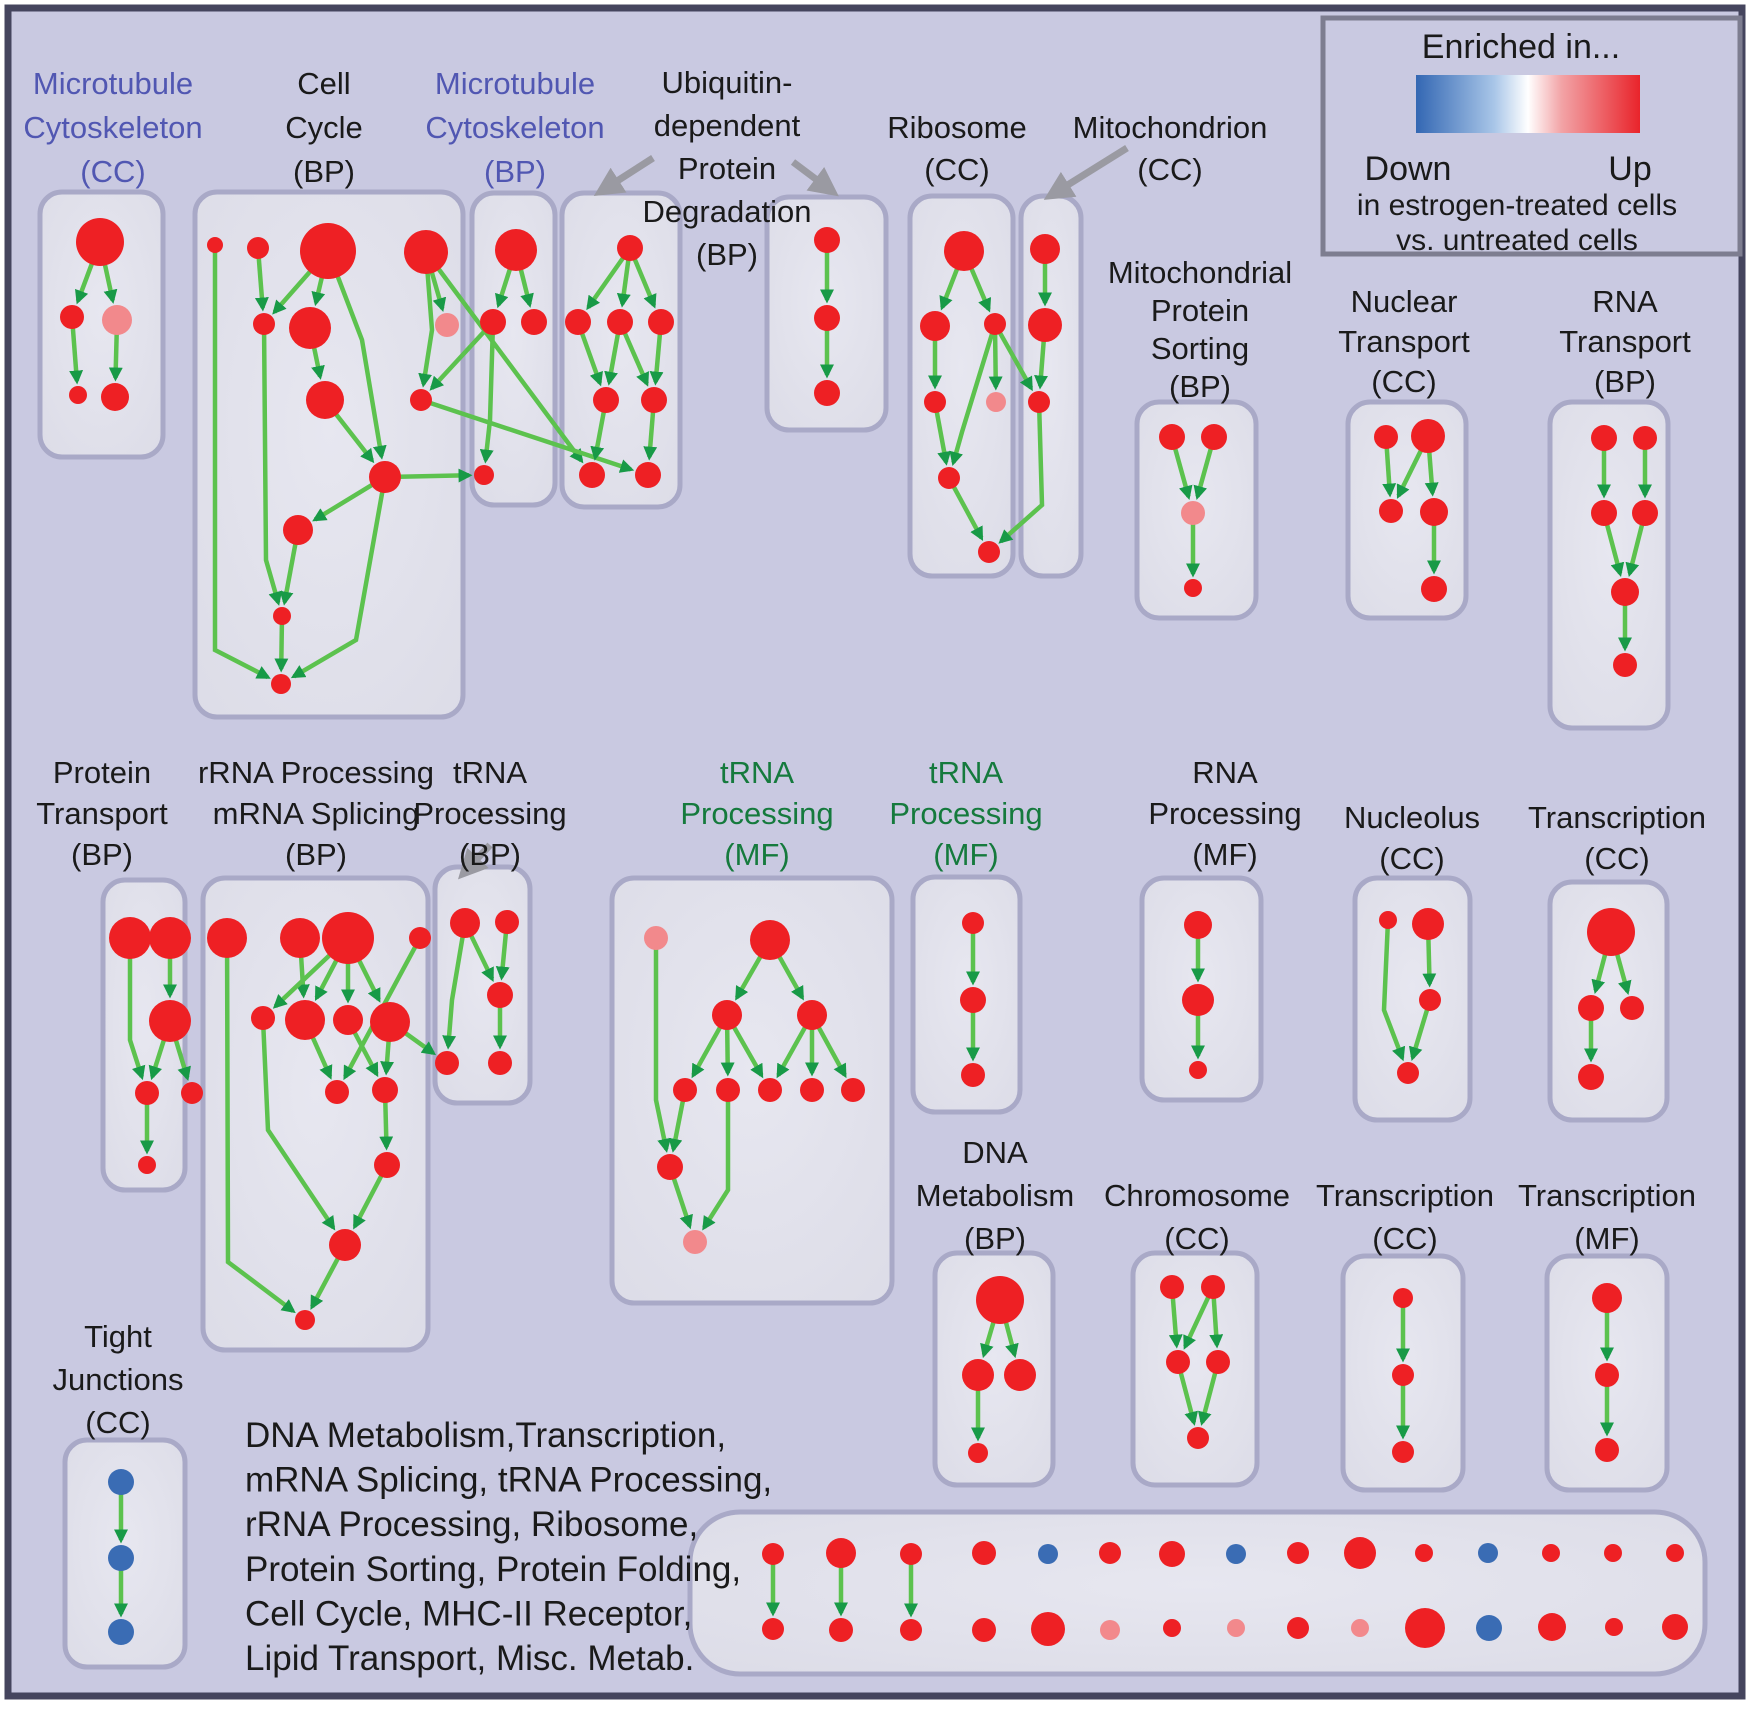  What do you see at coordinates (1607, 1298) in the screenshot?
I see `go-term-node-t41` at bounding box center [1607, 1298].